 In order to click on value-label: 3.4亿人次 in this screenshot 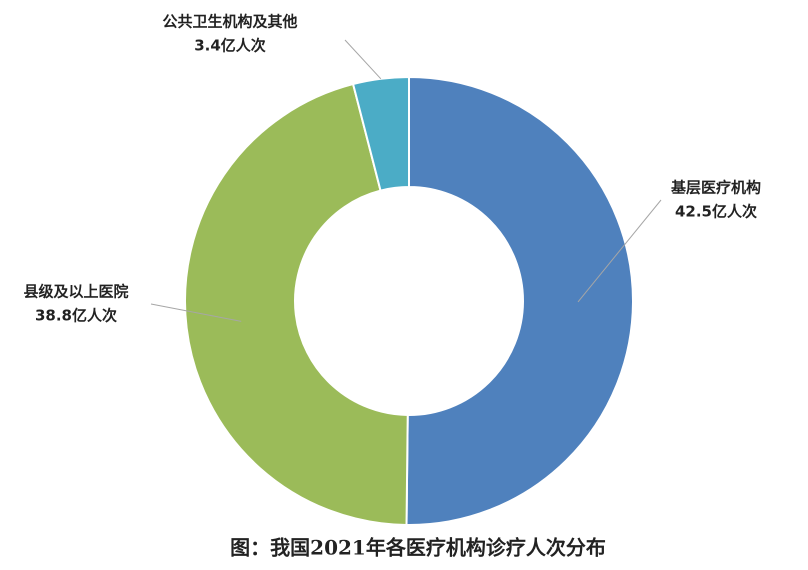, I will do `click(230, 46)`.